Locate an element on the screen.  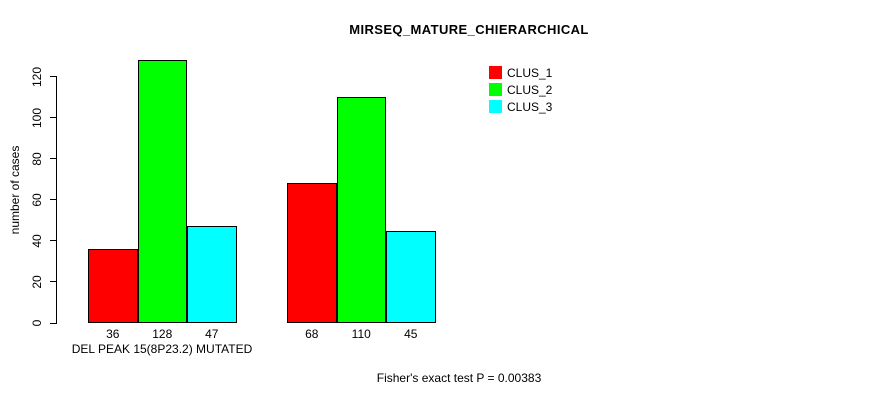
legend: CLUS_1 CLUS_2 CLUS_3 is located at coordinates (520, 89).